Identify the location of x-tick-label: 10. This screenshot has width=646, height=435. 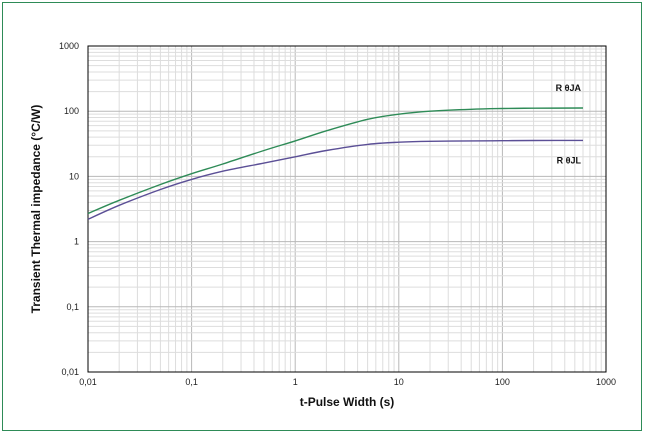
(399, 382).